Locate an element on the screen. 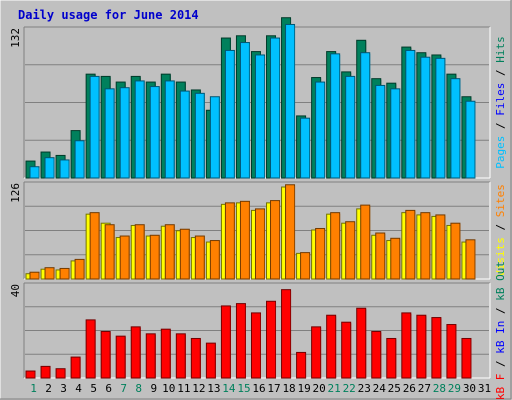  legend-kbytes: kB F / kB In / kB Out is located at coordinates (500, 330).